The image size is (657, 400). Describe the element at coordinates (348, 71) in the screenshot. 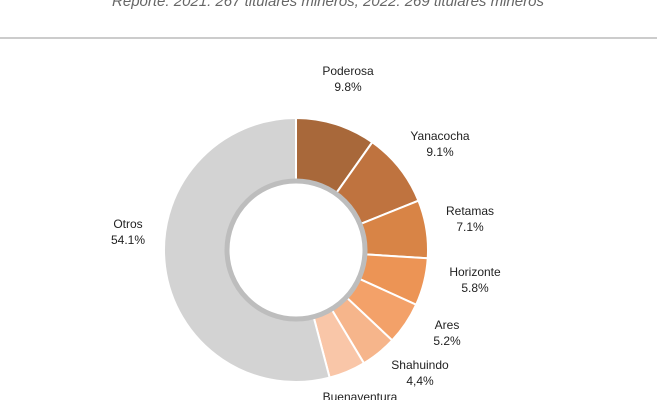

I see `slice-label: Poderosa` at that location.